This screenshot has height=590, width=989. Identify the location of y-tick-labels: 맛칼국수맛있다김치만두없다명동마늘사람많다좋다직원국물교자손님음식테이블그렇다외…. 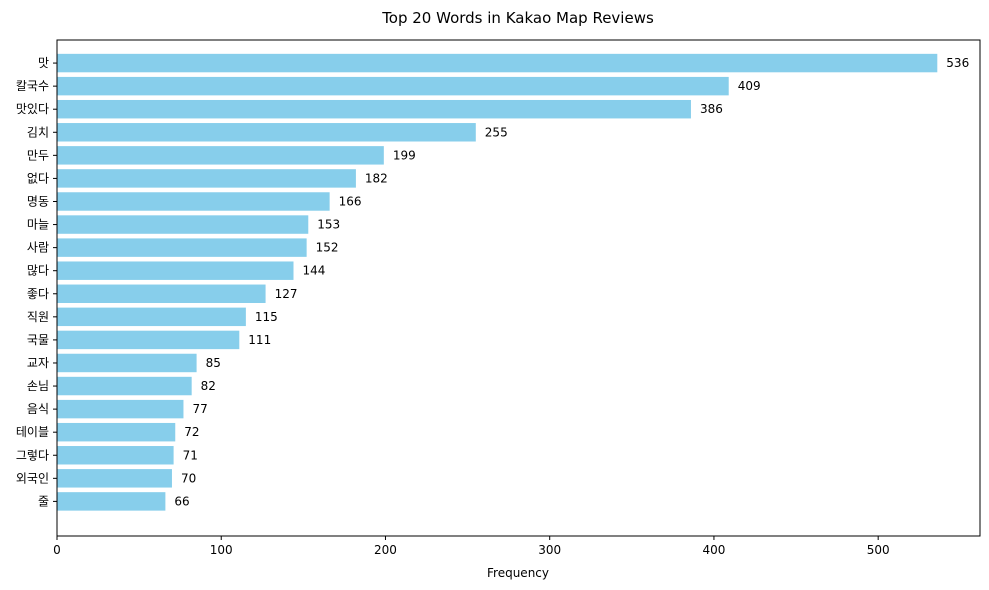
(36, 282).